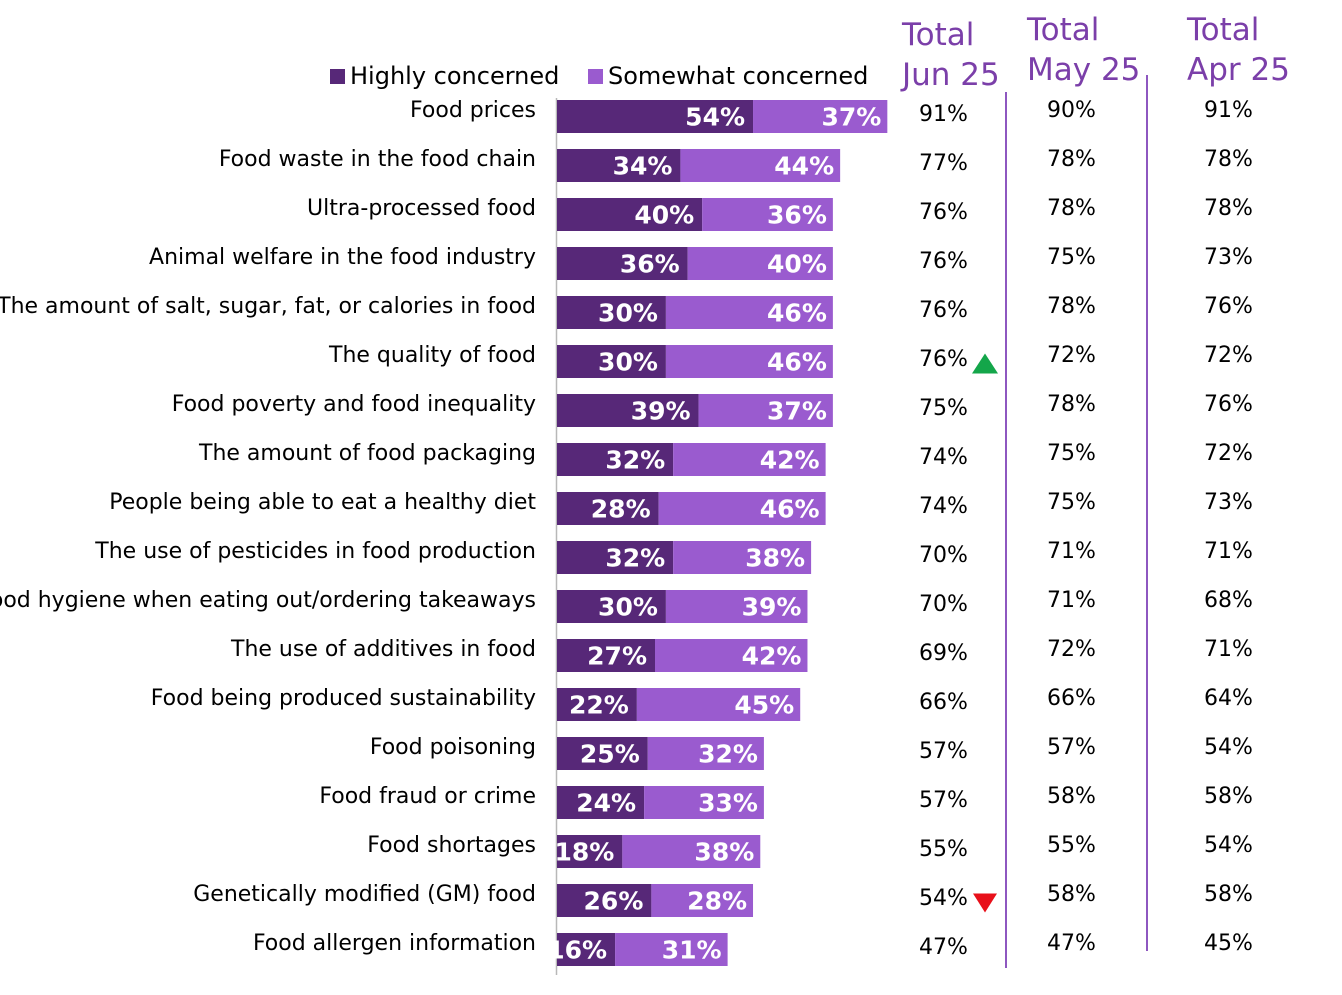  I want to click on bar-value-label-highly: 24%, so click(606, 803).